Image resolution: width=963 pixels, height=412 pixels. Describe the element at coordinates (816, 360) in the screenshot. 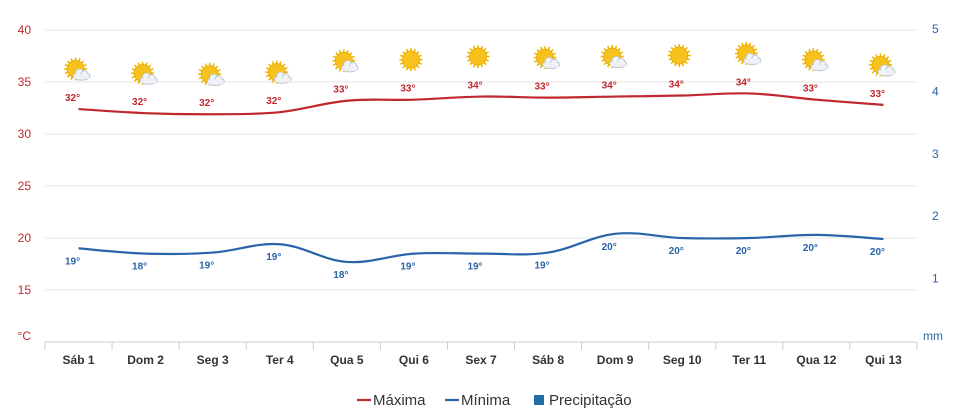

I see `x-tick-label: Qua 12` at that location.